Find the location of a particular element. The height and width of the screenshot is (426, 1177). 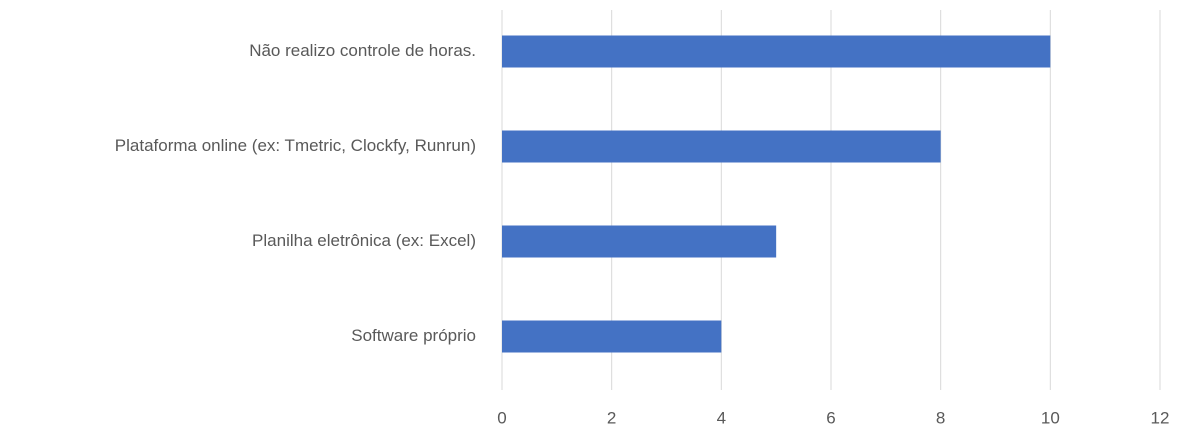

x-tick-label: 0 is located at coordinates (501, 417).